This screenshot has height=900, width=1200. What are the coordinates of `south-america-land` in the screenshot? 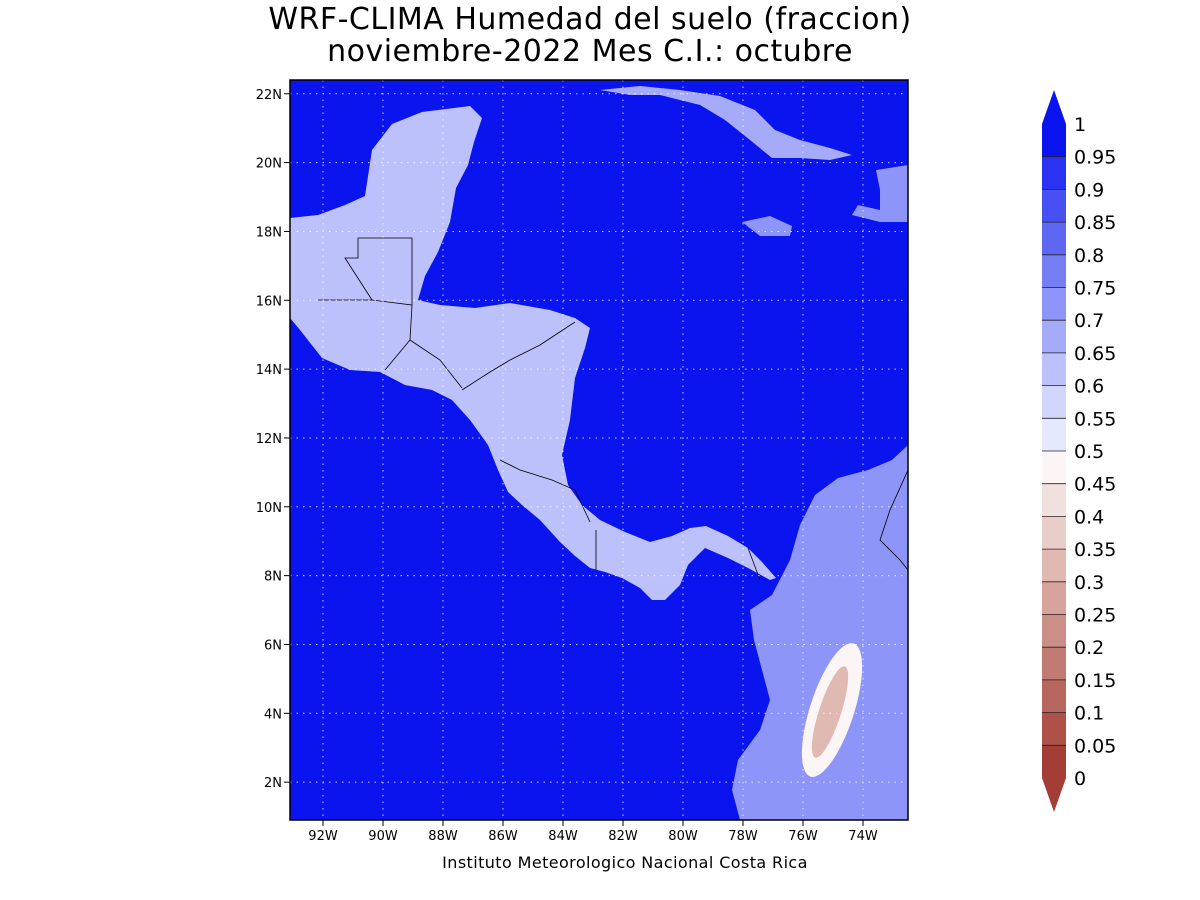 It's located at (820, 632).